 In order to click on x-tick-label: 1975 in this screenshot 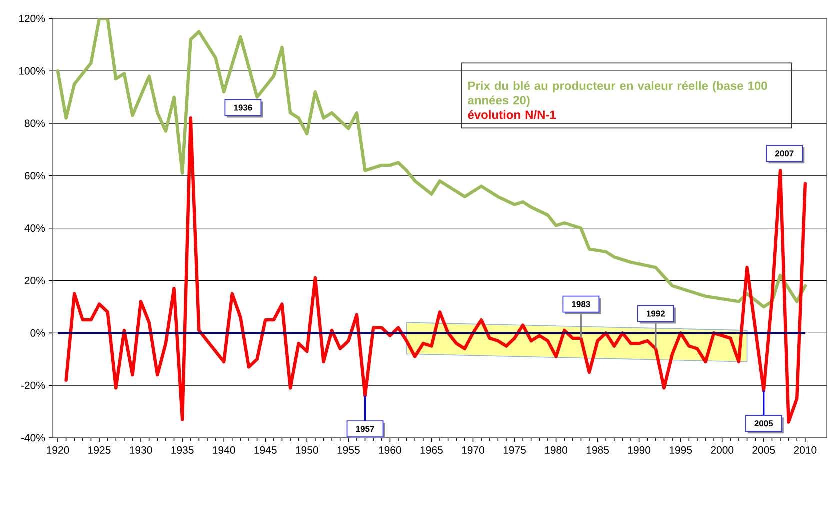, I will do `click(515, 450)`.